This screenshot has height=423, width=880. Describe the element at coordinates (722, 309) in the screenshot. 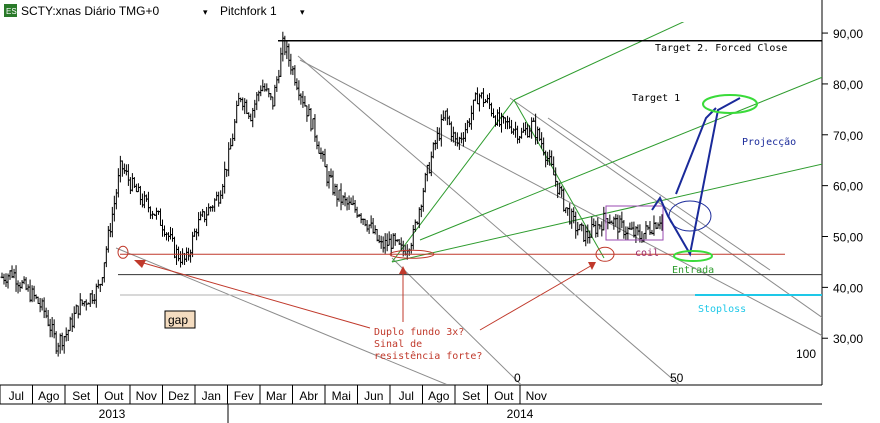

I see `stoploss-label: Stoploss` at that location.